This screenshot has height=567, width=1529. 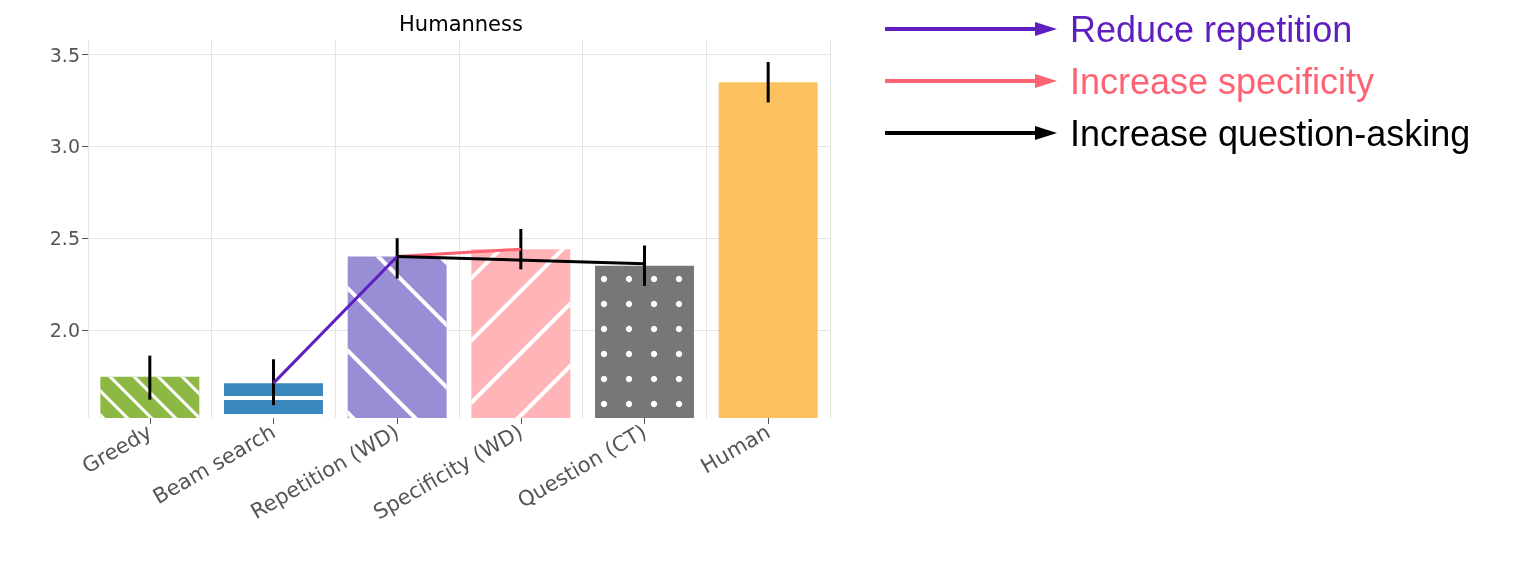 I want to click on legend-label: Increase specificity, so click(x=1222, y=81).